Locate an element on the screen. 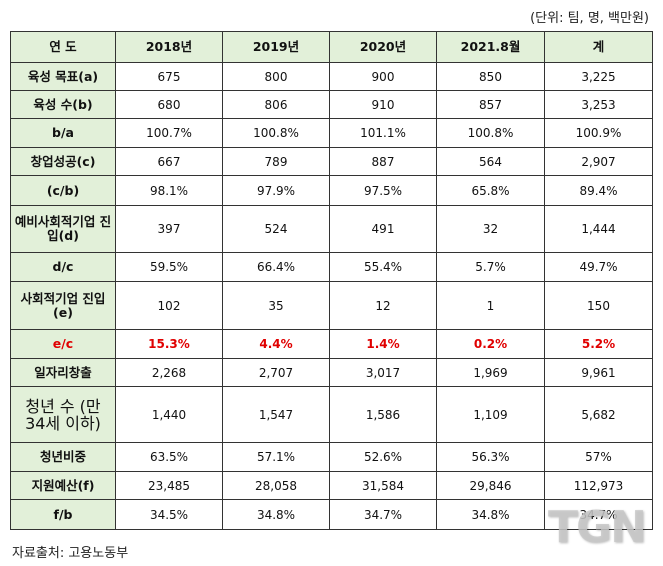  table-cell: 102 is located at coordinates (169, 305).